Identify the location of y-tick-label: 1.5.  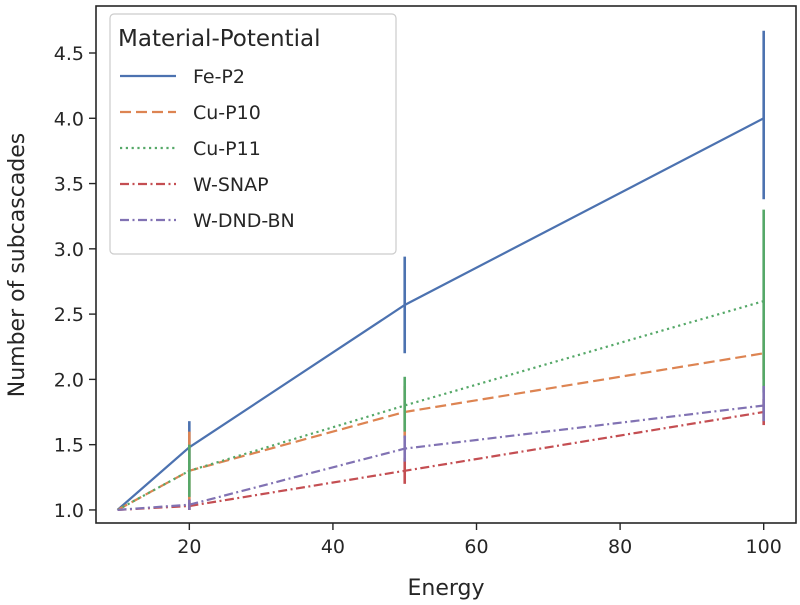
(69, 446).